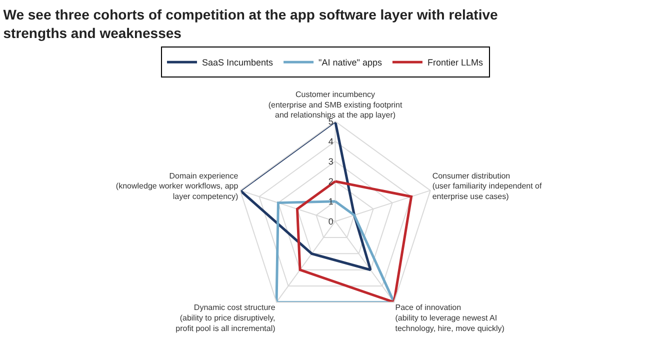 The height and width of the screenshot is (357, 651). I want to click on spoke-label: Consumer distribution (user familiarity independent of enterprise use cases), so click(487, 186).